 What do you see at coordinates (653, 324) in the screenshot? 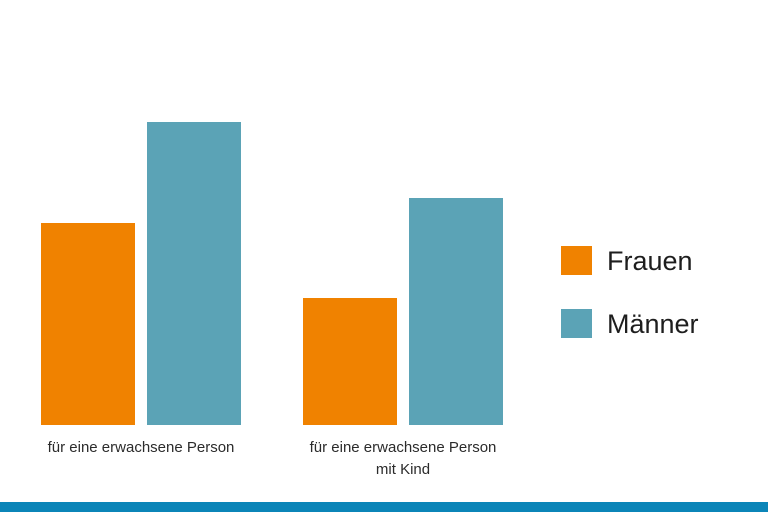
I see `legend-label-männer: Männer` at bounding box center [653, 324].